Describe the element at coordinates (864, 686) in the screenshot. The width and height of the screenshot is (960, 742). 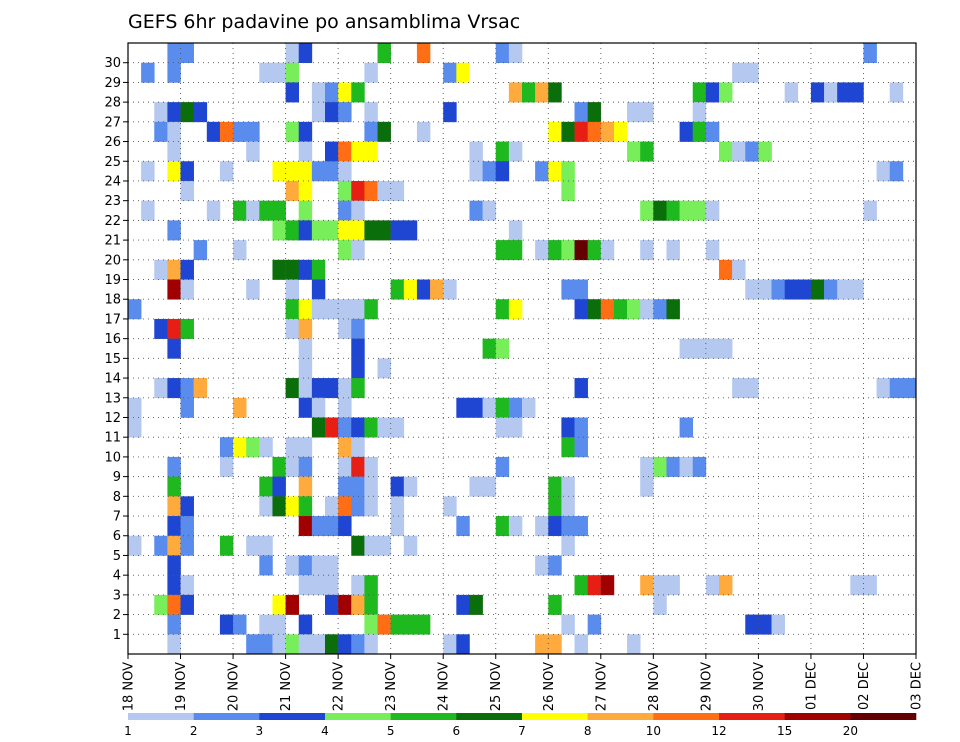
I see `x-tick-label: 02 DEC` at that location.